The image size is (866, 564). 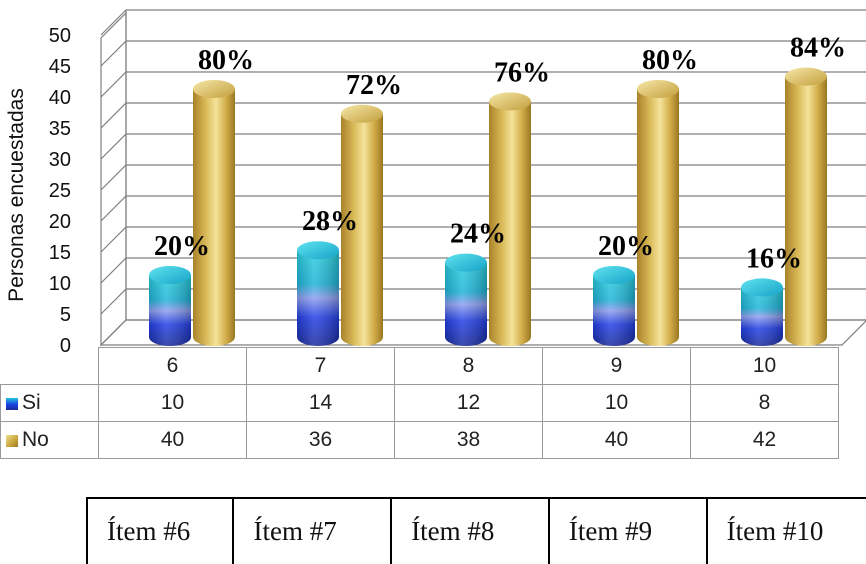 What do you see at coordinates (616, 366) in the screenshot?
I see `category-cell: 9` at bounding box center [616, 366].